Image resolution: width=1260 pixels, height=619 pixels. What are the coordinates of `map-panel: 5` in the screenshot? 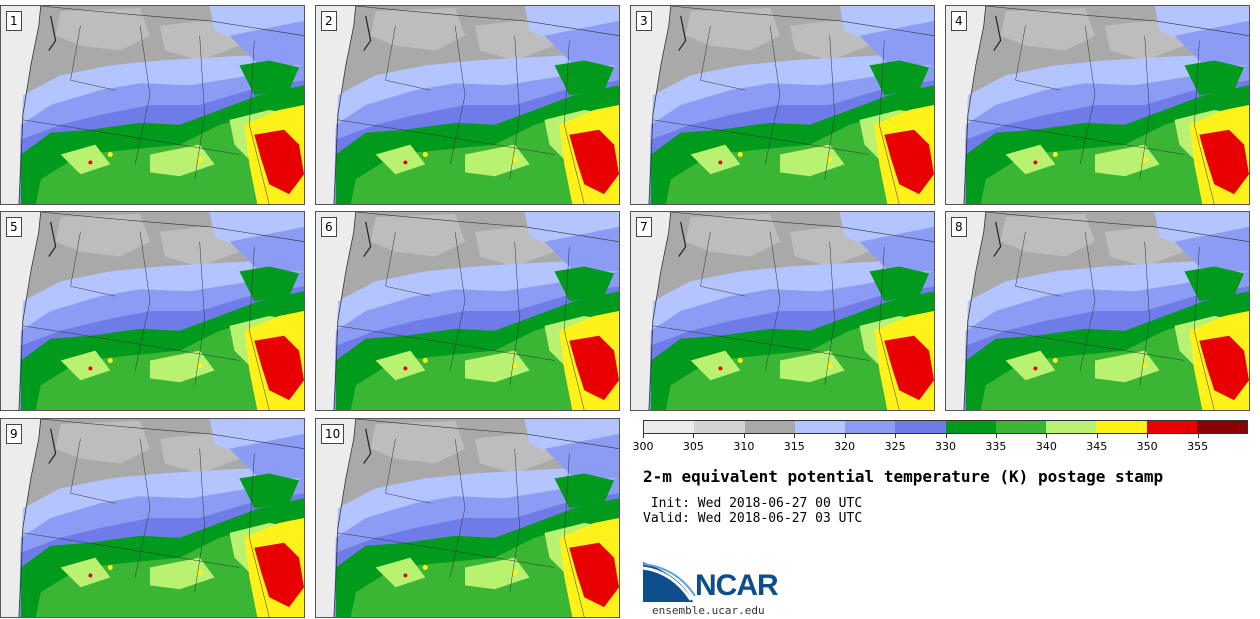 It's located at (152, 311).